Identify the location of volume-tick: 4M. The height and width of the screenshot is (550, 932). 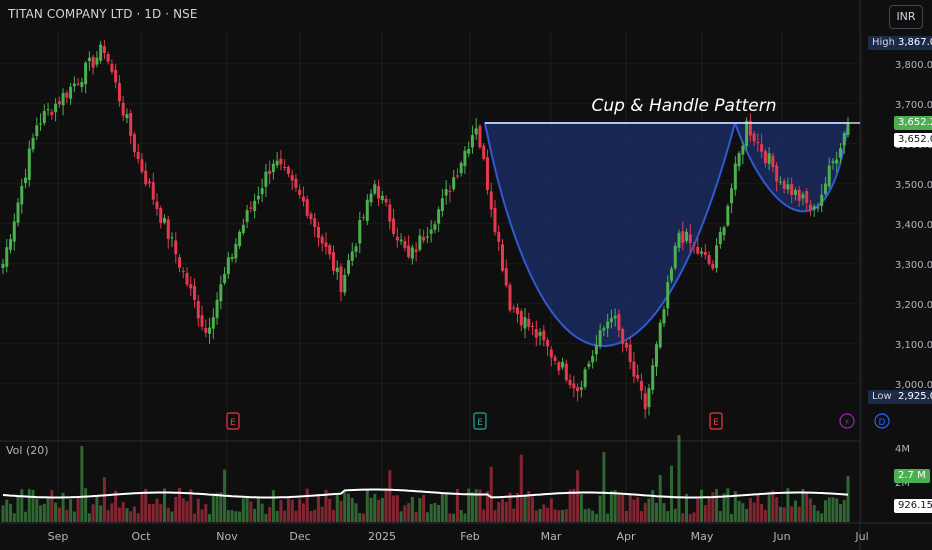
(902, 449).